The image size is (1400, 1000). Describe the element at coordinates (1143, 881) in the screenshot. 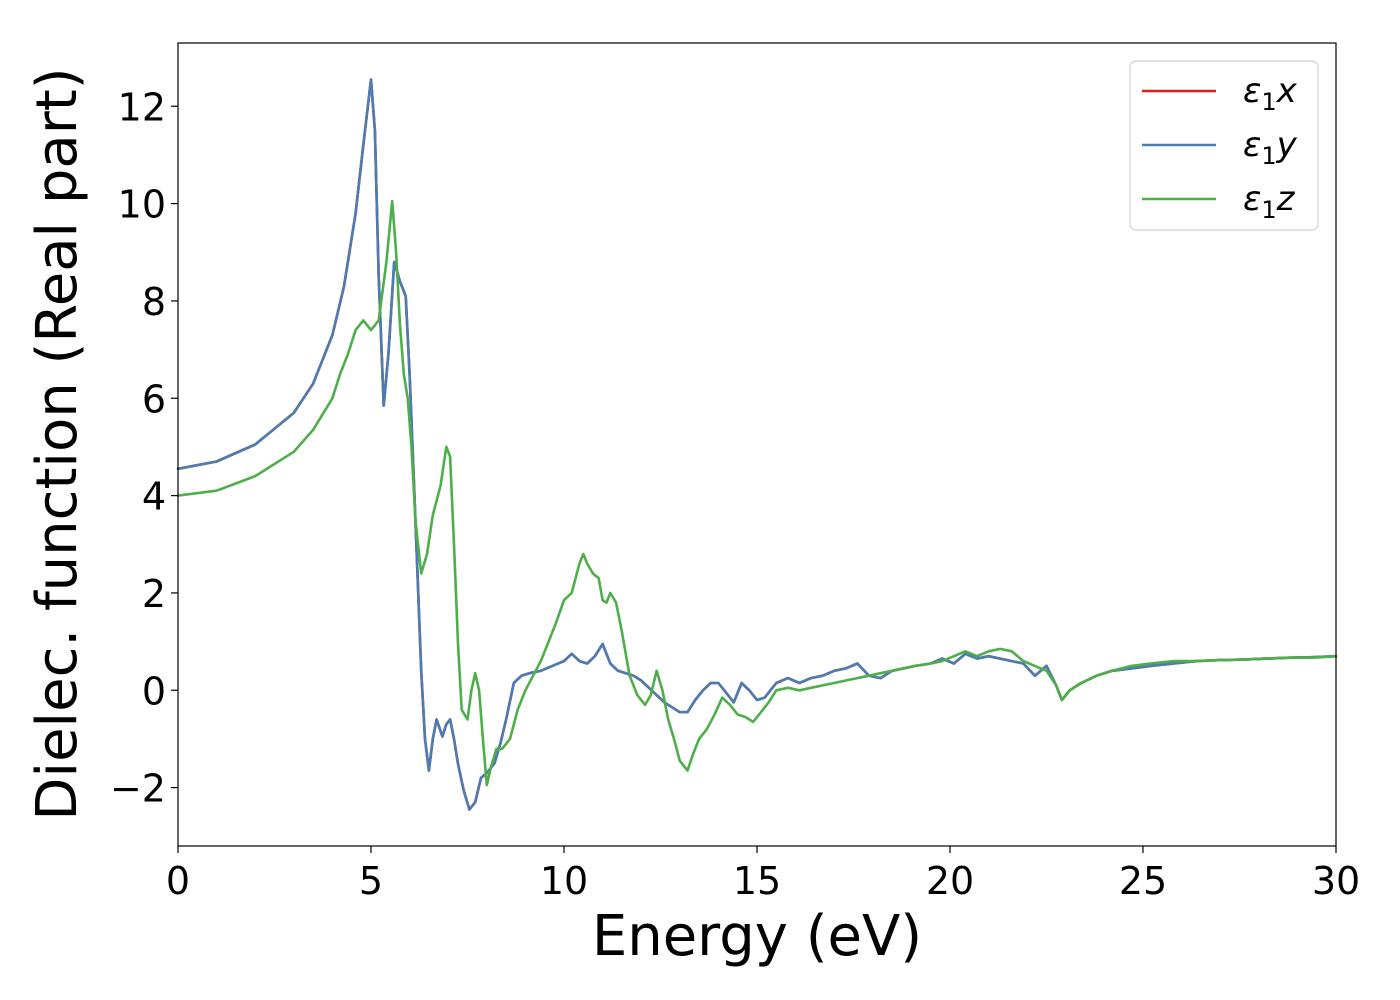

I see `x-tick-label: 25` at that location.